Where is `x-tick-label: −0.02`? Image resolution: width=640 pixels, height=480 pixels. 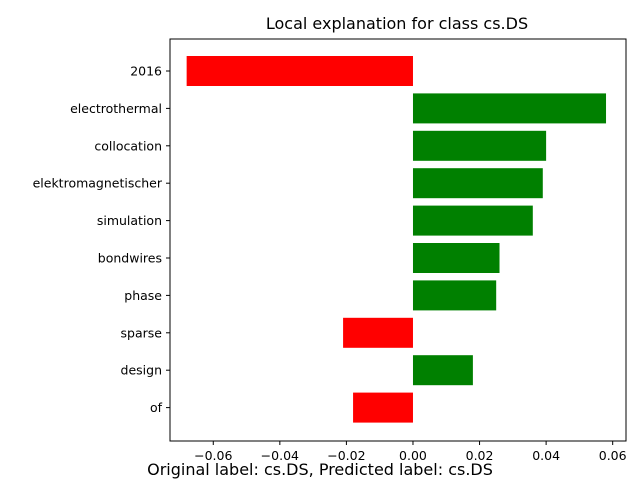
x-tick-label: −0.02 is located at coordinates (346, 455).